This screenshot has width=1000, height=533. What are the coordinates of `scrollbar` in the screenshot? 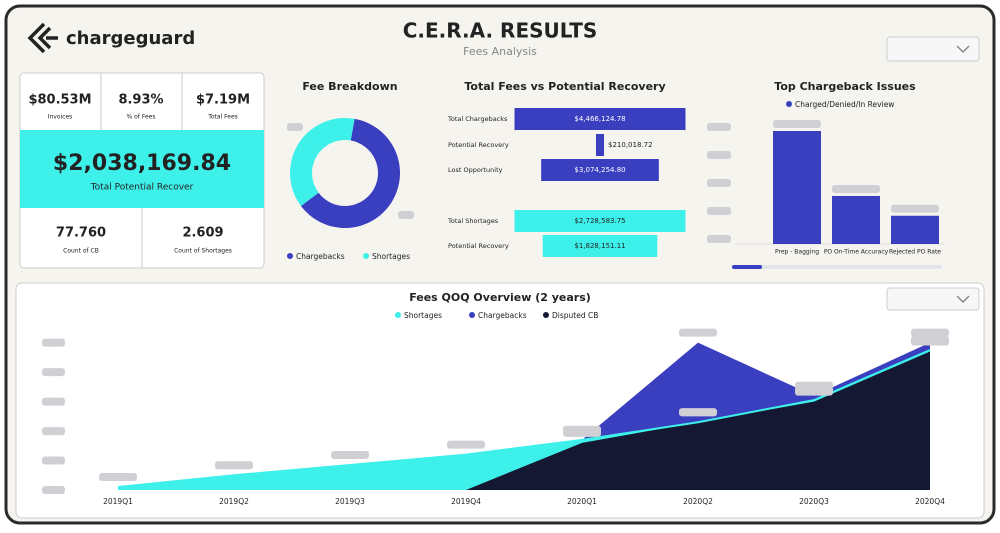 It's located at (837, 267).